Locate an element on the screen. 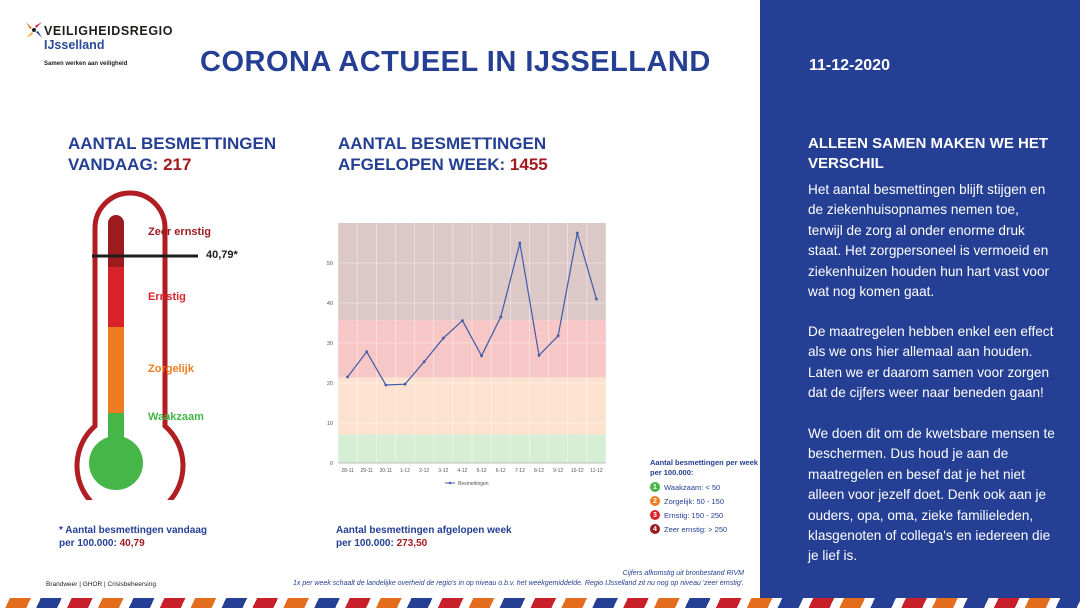  y-tick-label: 30 is located at coordinates (330, 344).